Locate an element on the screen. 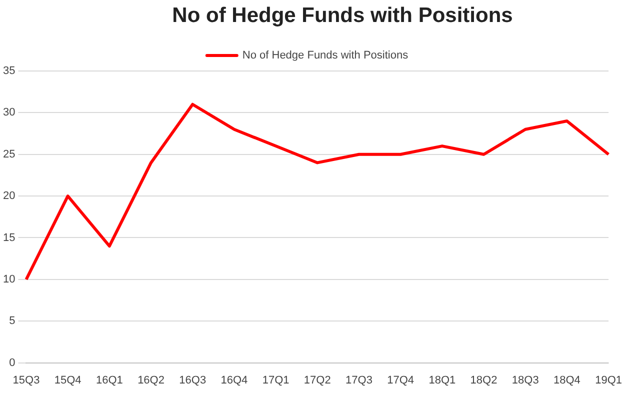 This screenshot has height=395, width=625. y-tick-label: 35 is located at coordinates (9, 71).